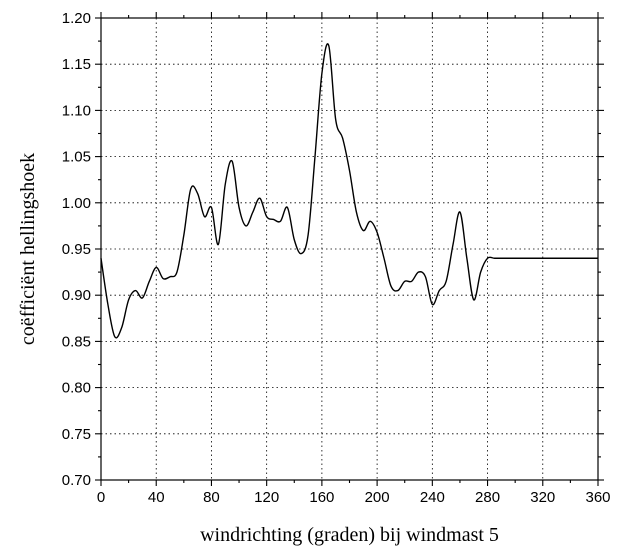  What do you see at coordinates (101, 497) in the screenshot?
I see `x-tick-label: 0` at bounding box center [101, 497].